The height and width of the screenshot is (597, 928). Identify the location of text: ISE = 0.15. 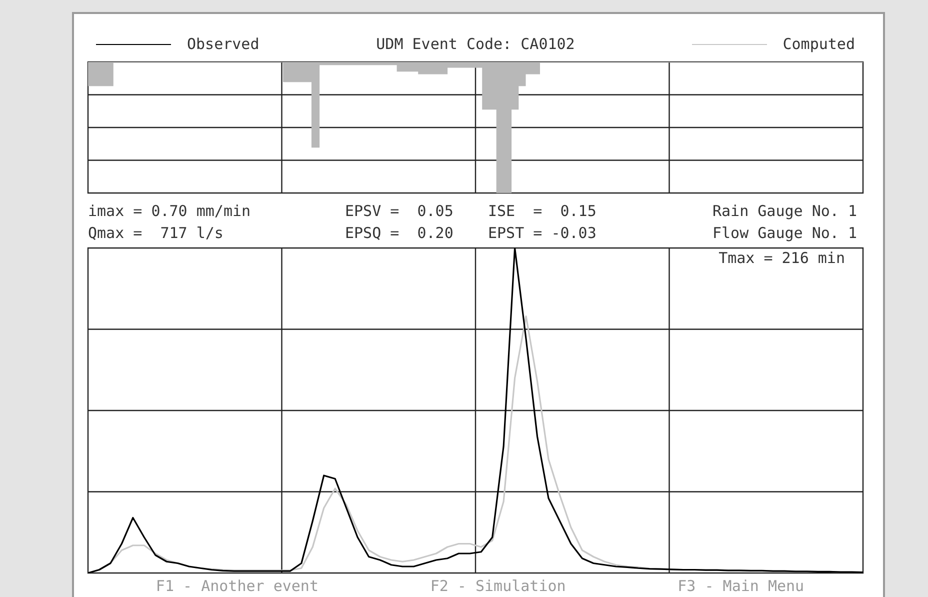
(542, 211).